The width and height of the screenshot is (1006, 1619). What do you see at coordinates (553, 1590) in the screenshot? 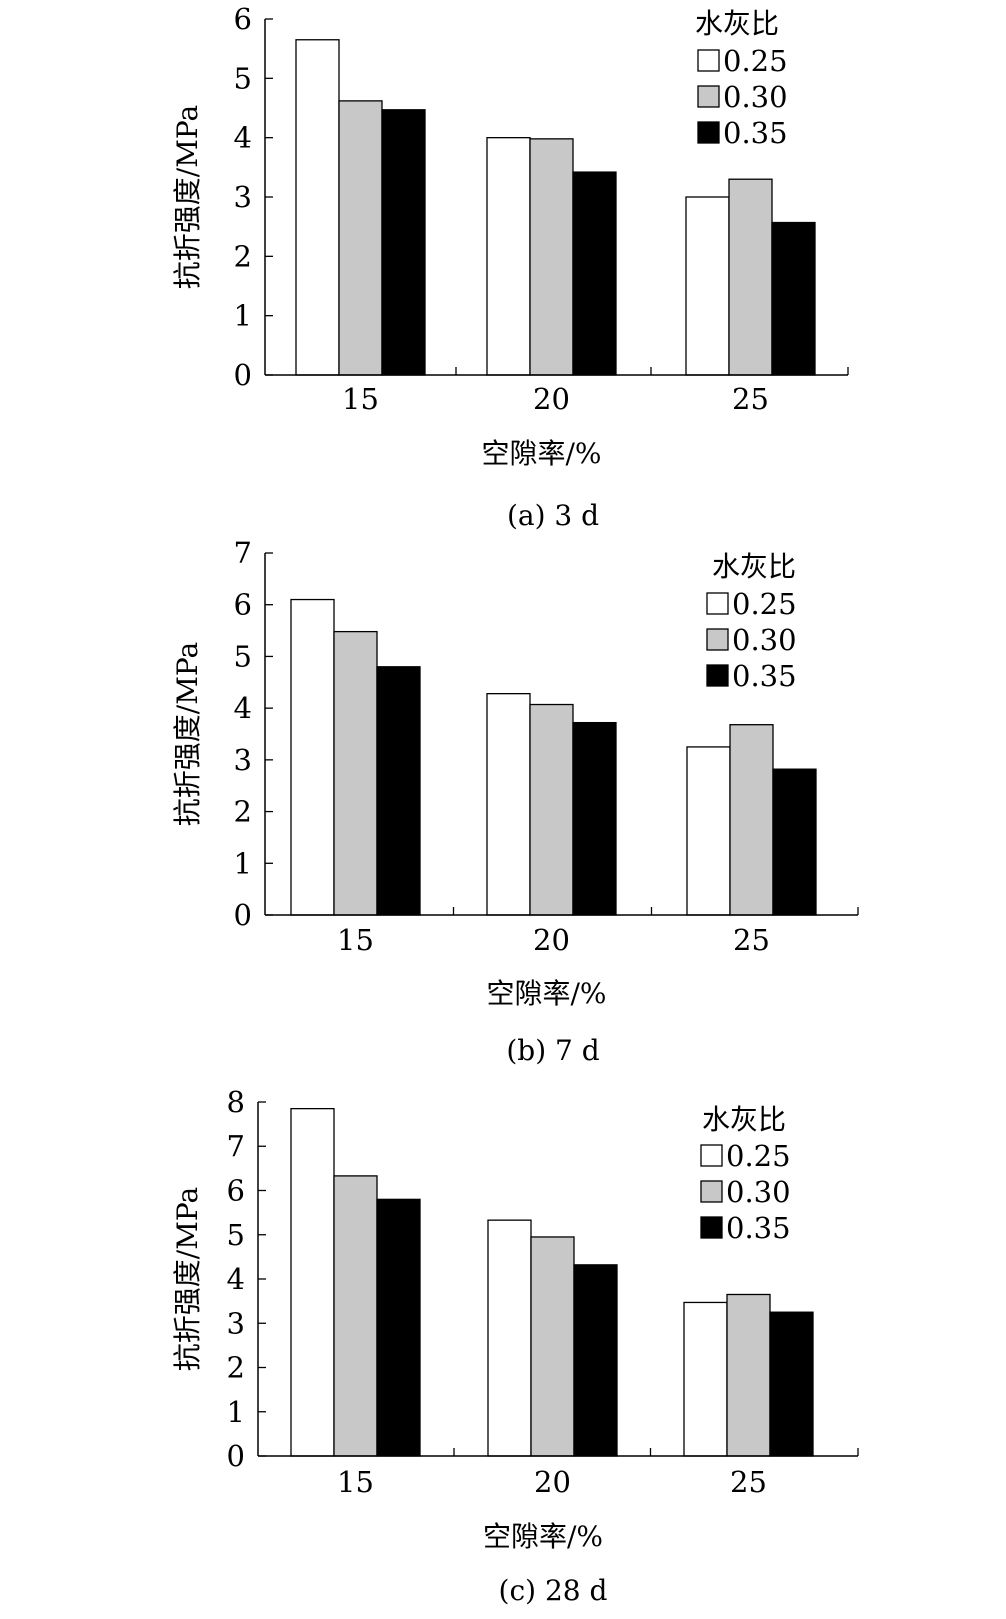
I see `chart-caption: (c) 28 d` at bounding box center [553, 1590].